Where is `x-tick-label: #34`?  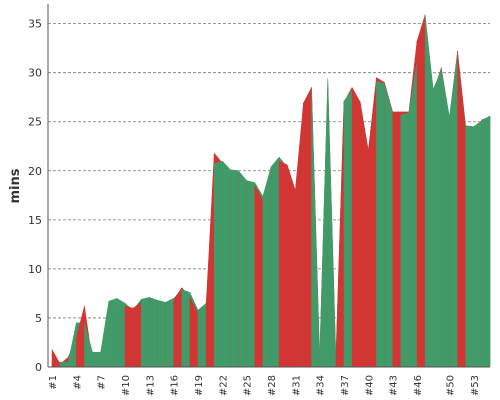
x-tick-label: #34 is located at coordinates (321, 385).